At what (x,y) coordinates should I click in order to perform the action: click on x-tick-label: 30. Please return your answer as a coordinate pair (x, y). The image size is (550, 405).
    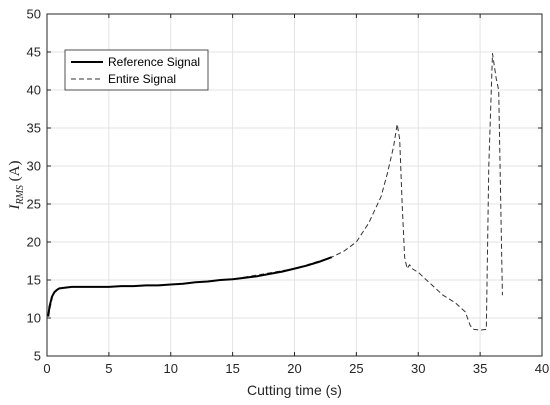
    Looking at the image, I should click on (418, 368).